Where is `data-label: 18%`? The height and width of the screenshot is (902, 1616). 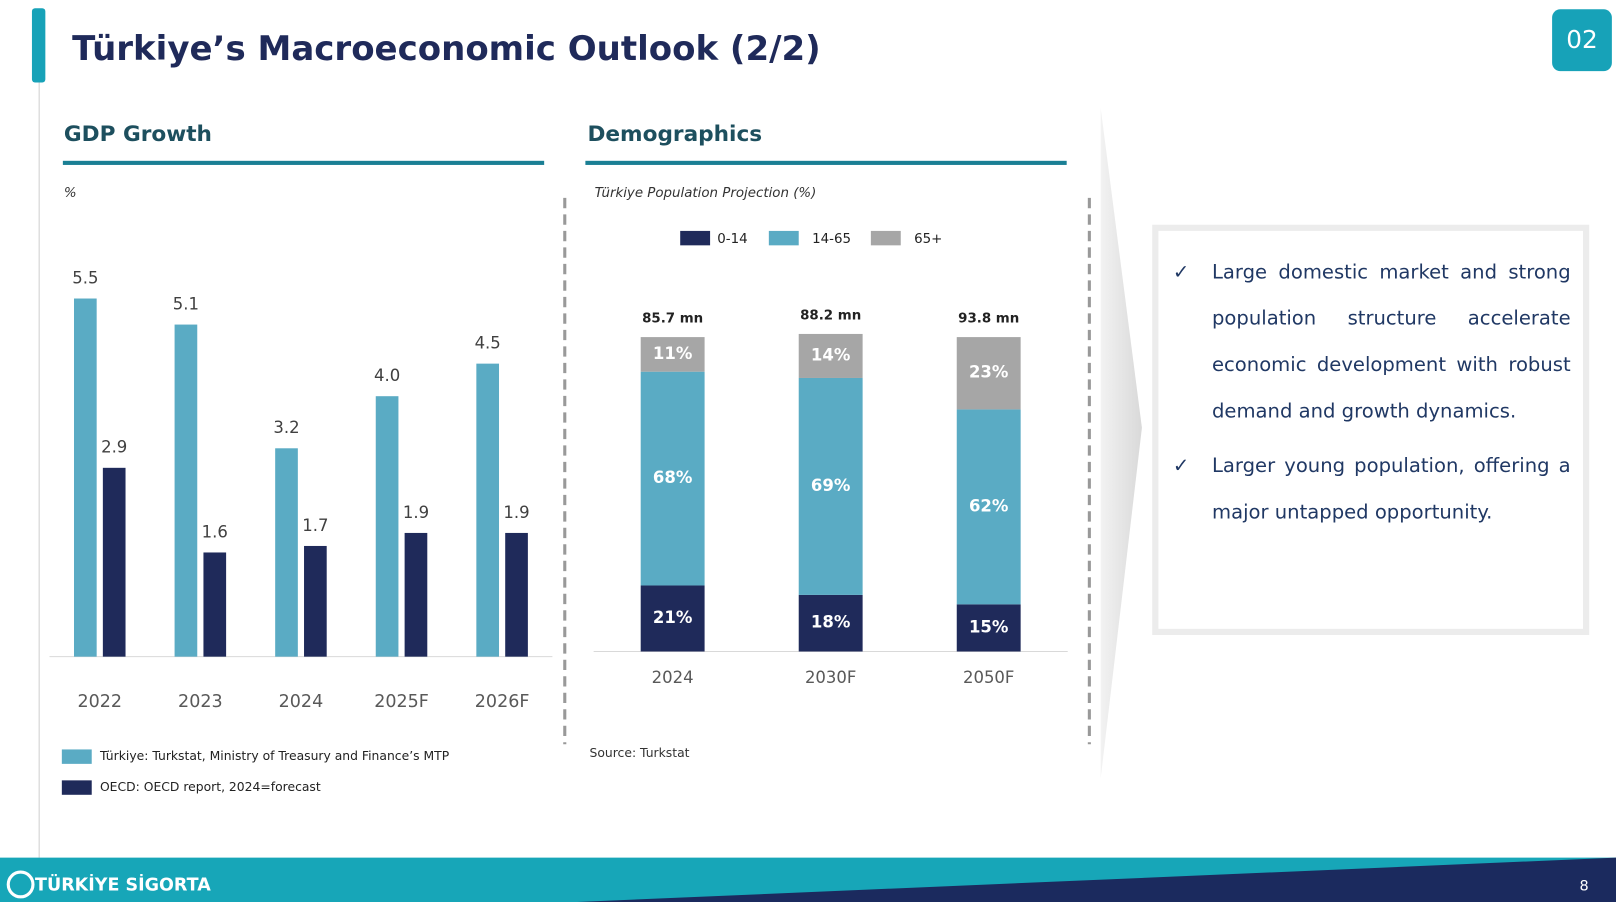
data-label: 18% is located at coordinates (830, 622).